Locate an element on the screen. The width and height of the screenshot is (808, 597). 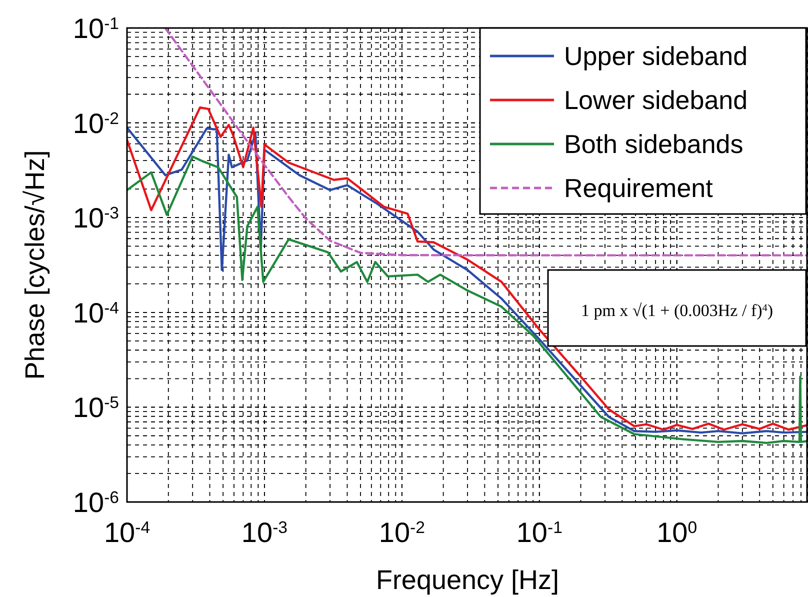
legend-label: Requirement is located at coordinates (639, 188).